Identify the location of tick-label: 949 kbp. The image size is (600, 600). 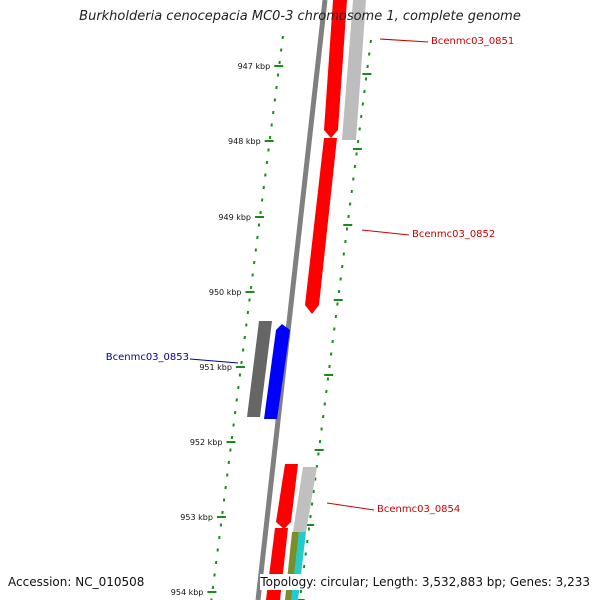
(234, 217).